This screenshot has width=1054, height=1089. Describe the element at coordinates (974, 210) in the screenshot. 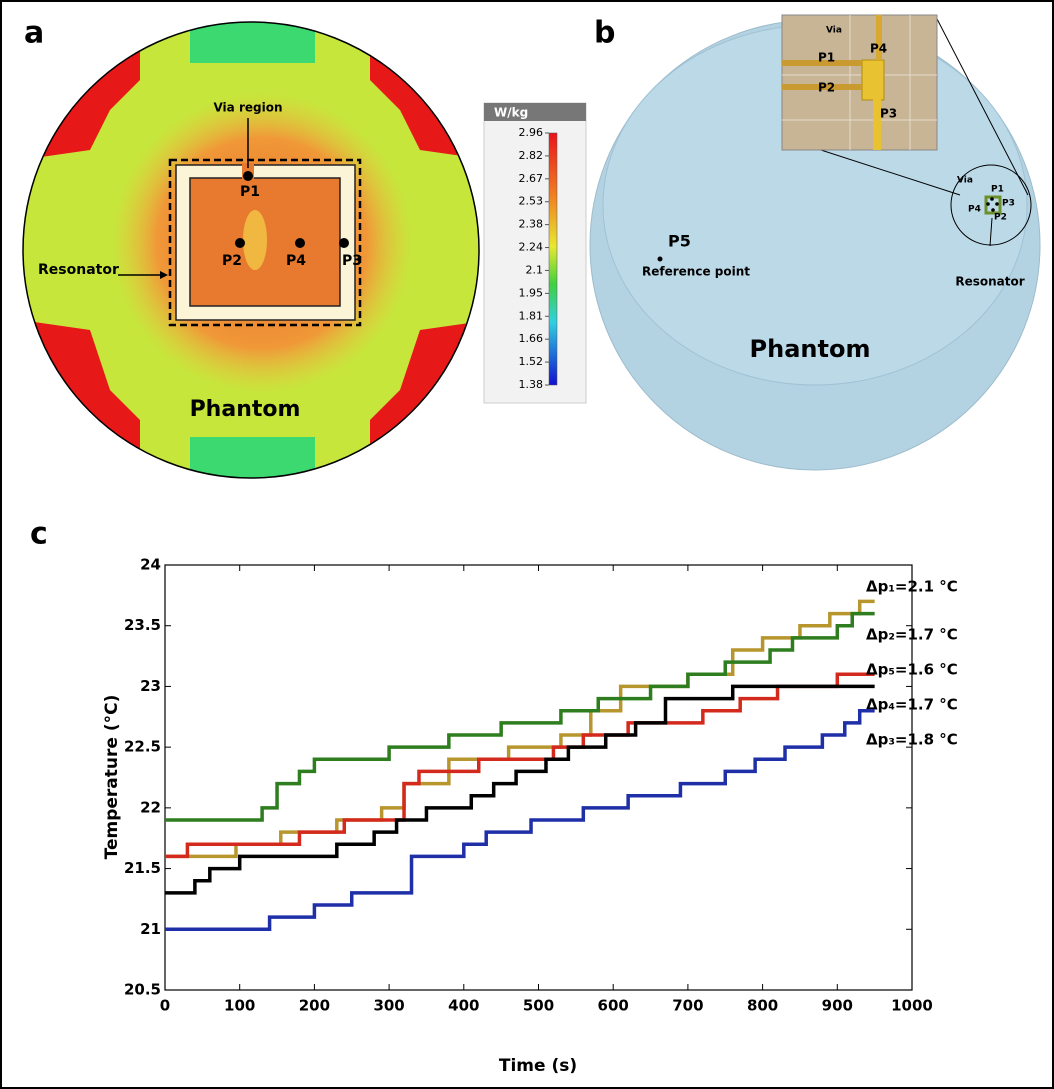

I see `detail-label: P4` at that location.